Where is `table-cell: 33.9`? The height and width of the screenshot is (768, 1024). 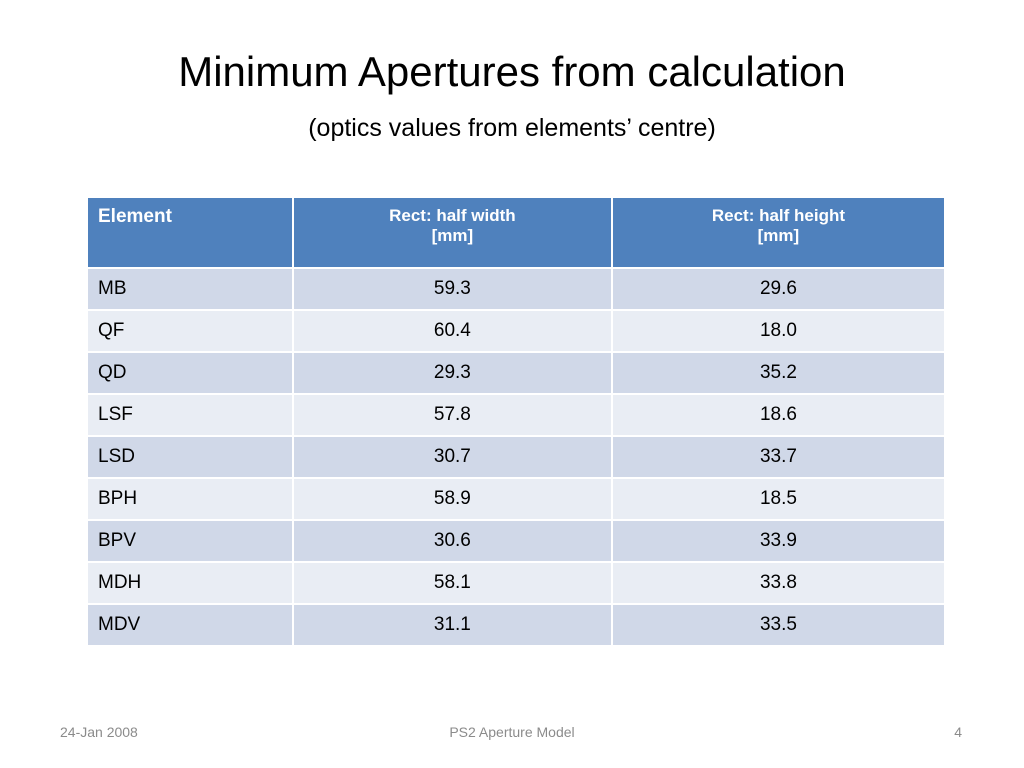 table-cell: 33.9 is located at coordinates (778, 541).